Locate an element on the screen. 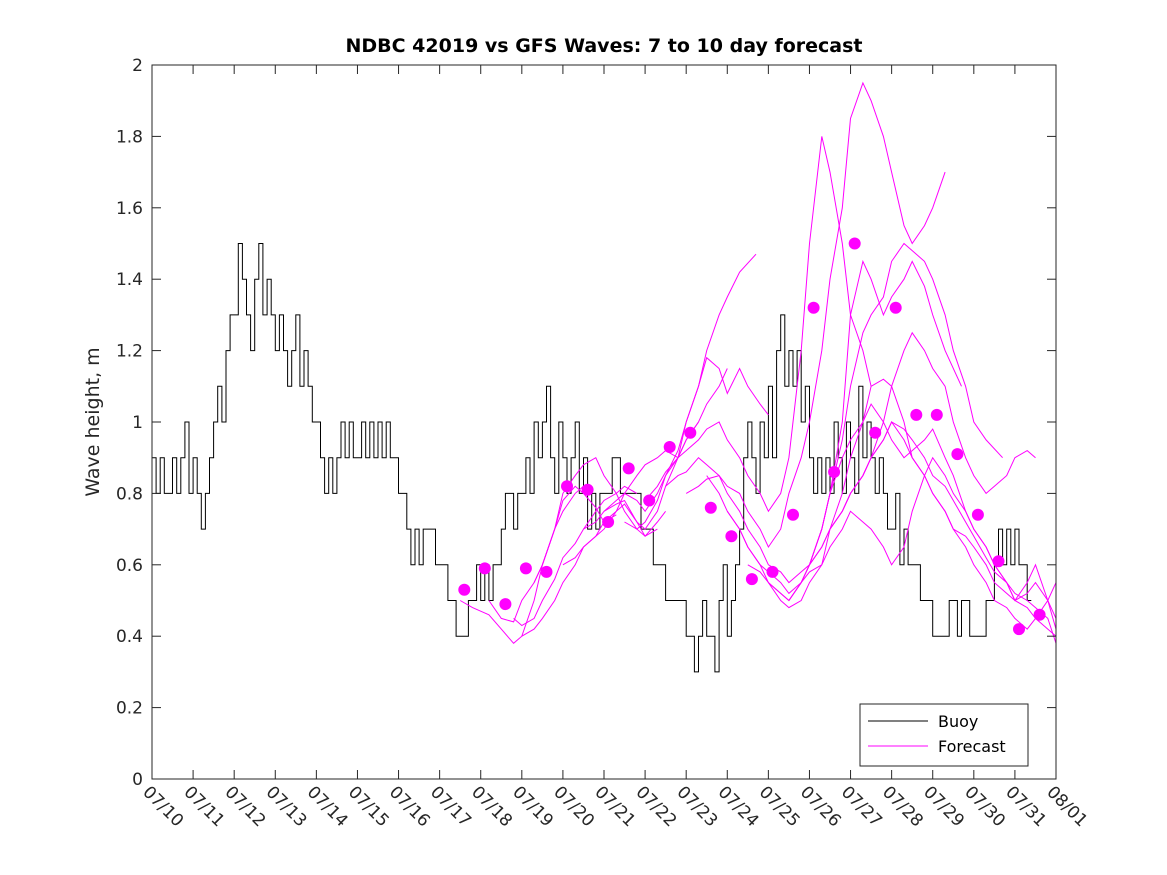 This screenshot has width=1167, height=875. y-tick-label-9: 1.8 is located at coordinates (129, 137).